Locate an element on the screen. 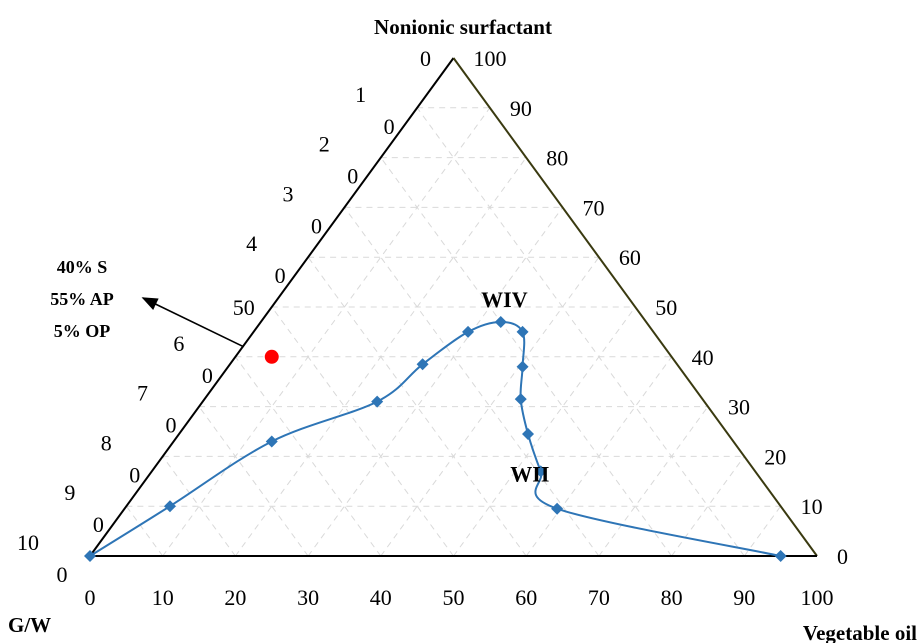 Image resolution: width=919 pixels, height=643 pixels. bottom-tick-label: 60 is located at coordinates (526, 597).